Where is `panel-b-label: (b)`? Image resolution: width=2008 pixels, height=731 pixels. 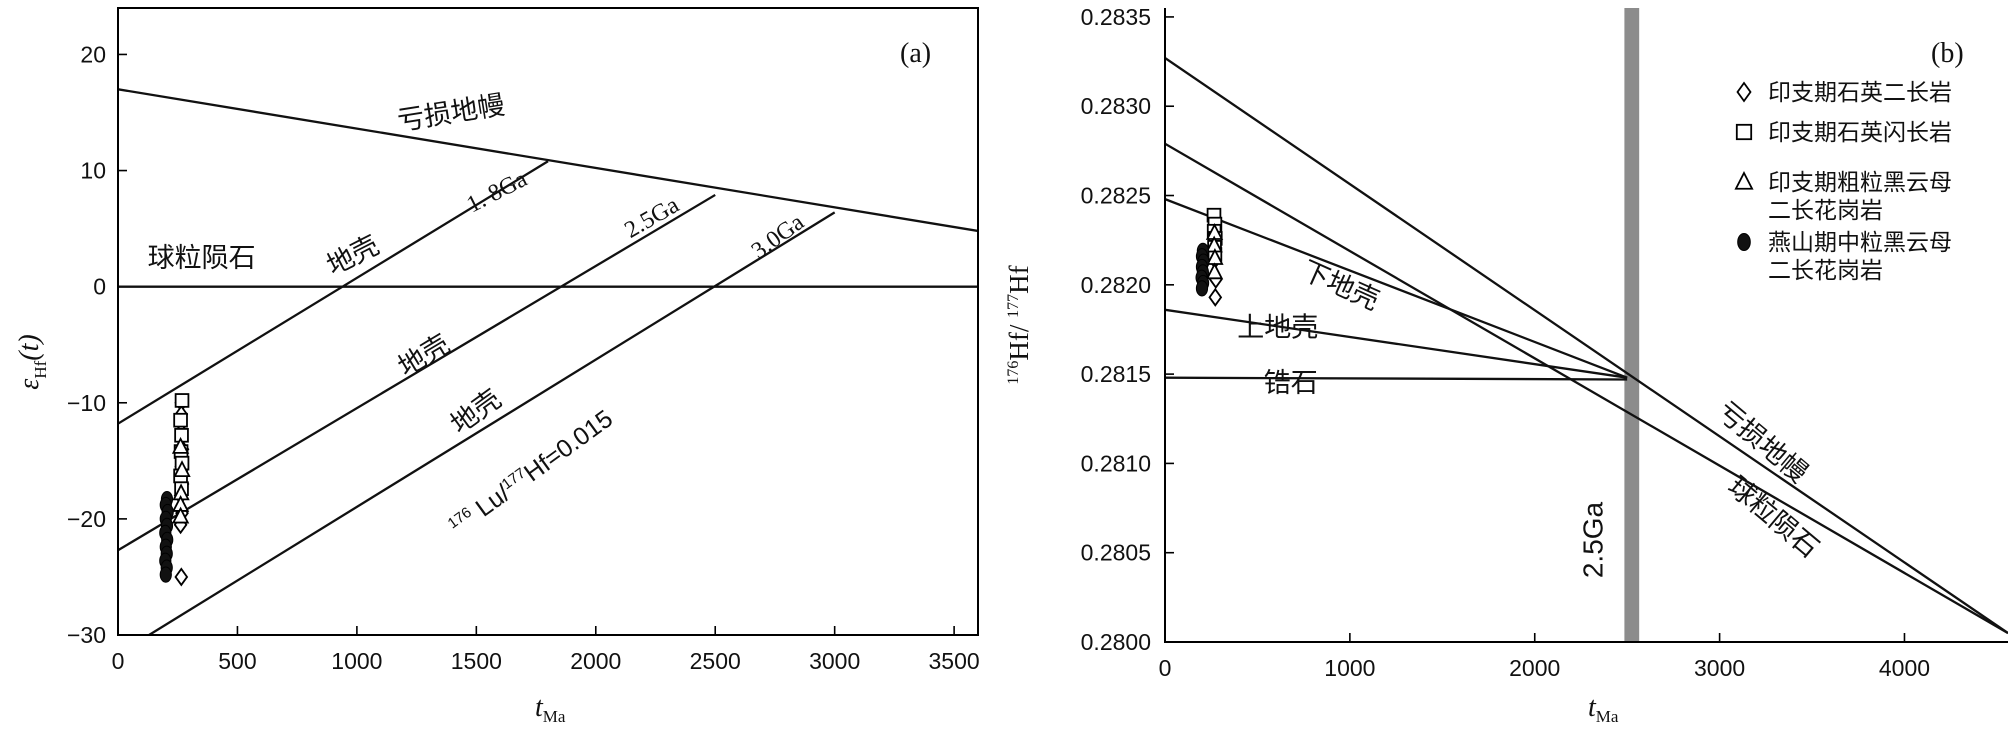 panel-b-label: (b) is located at coordinates (1947, 53).